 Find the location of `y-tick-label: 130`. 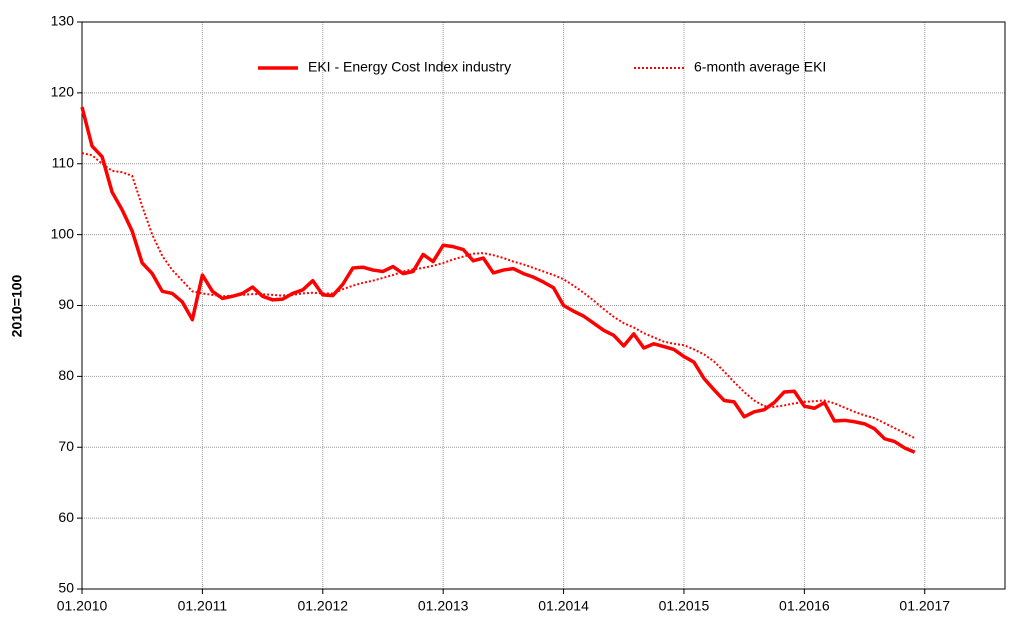

y-tick-label: 130 is located at coordinates (63, 21).